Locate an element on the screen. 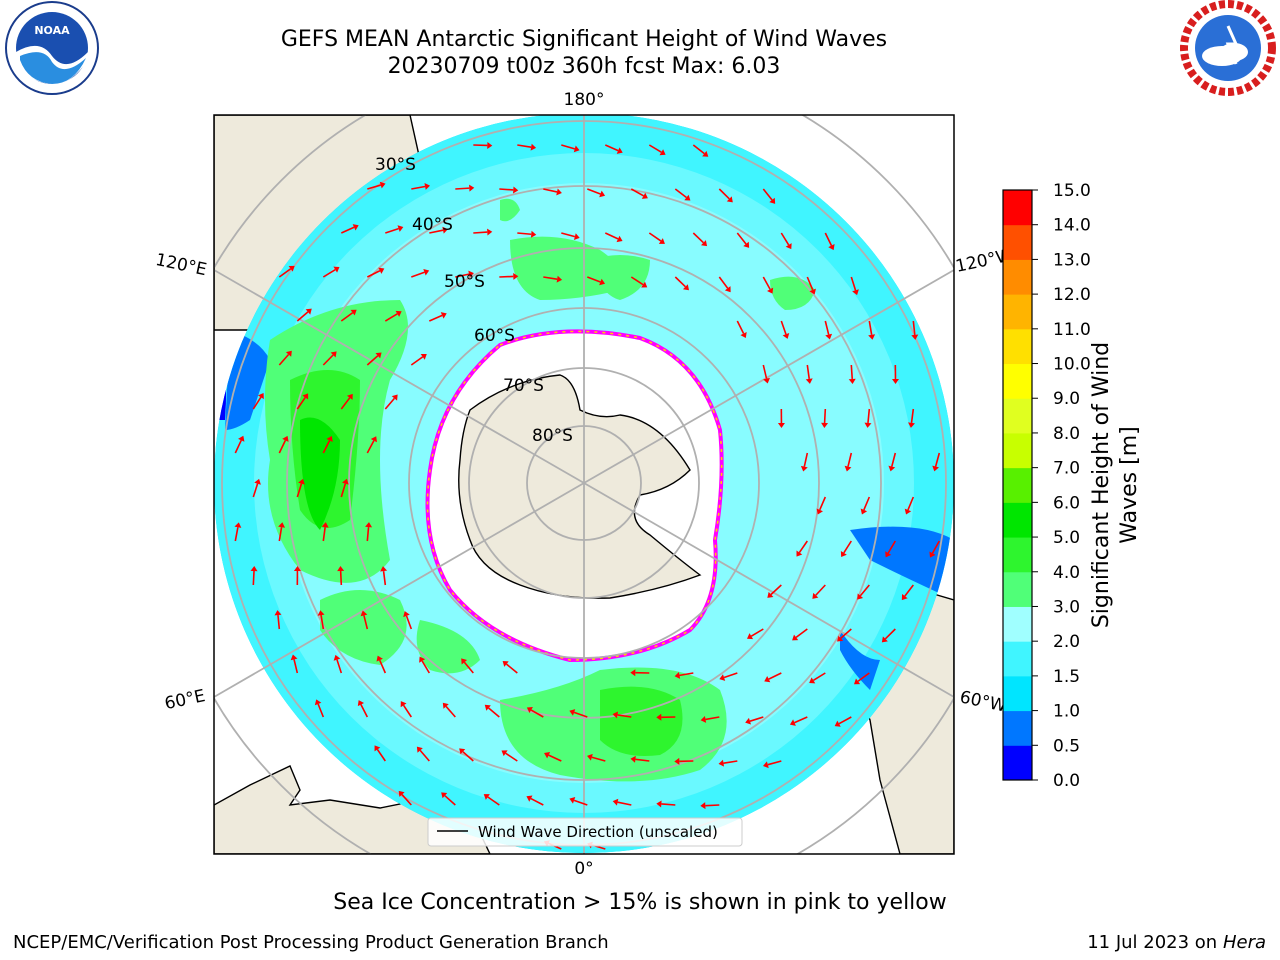  lat-label-40s: 40°S is located at coordinates (432, 225).